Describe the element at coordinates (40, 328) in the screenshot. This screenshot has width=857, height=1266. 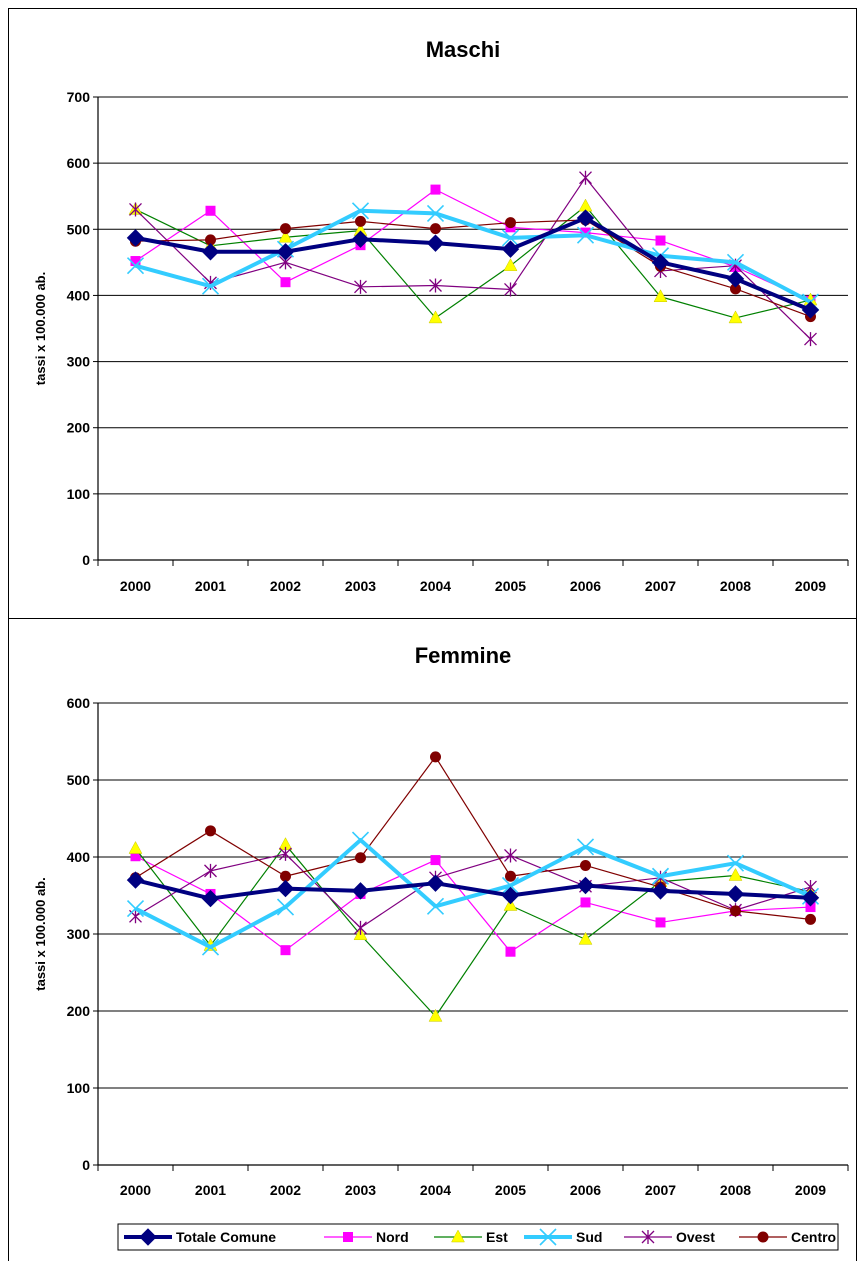
I see `maschi-y-axis-label: tassi x 100.000 ab.` at that location.